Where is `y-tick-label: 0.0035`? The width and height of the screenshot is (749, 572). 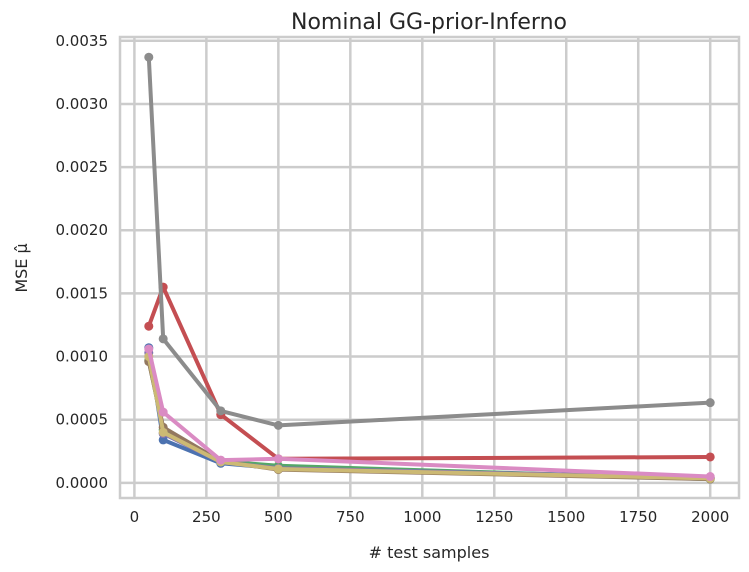 y-tick-label: 0.0035 is located at coordinates (82, 41).